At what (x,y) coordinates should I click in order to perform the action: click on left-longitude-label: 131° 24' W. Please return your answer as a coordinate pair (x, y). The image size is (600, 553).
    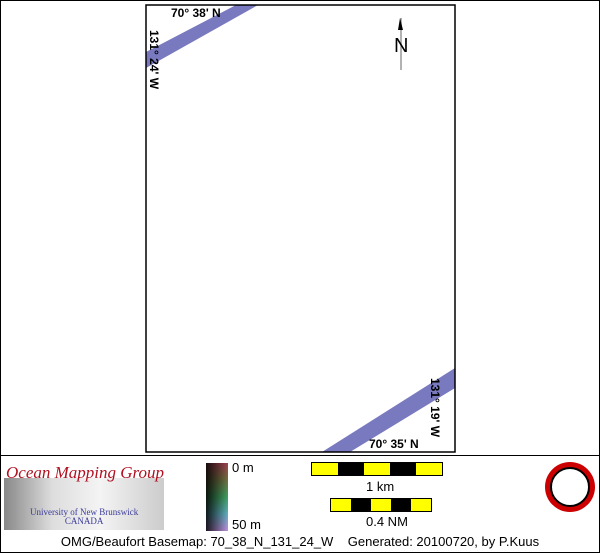
    Looking at the image, I should click on (154, 60).